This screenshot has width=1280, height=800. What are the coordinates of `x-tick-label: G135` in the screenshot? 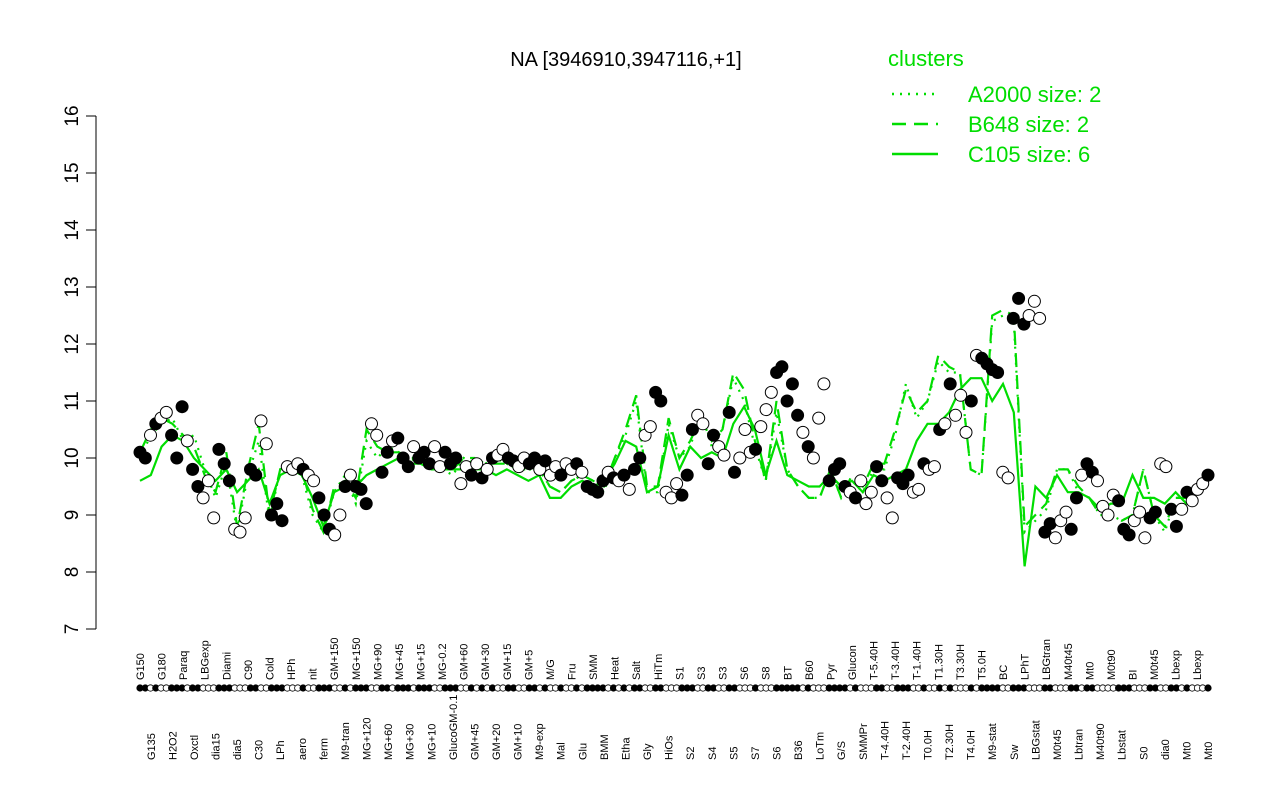 It's located at (152, 746).